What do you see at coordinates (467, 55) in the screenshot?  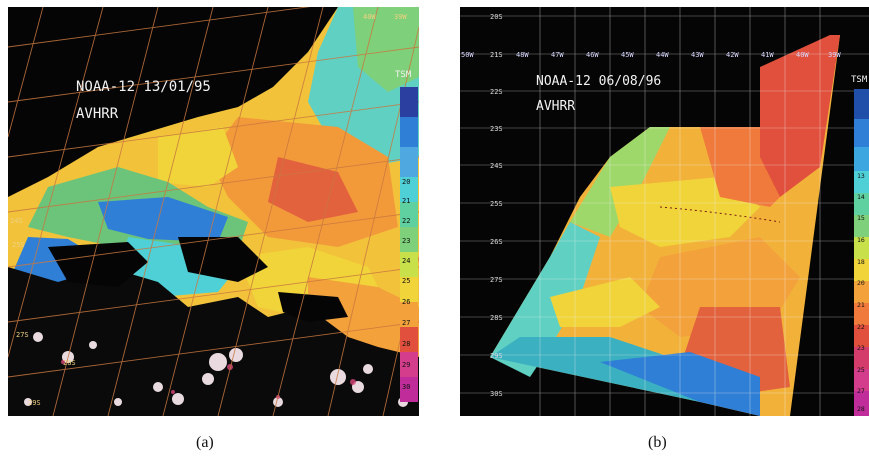 I see `lon-label: 50W` at bounding box center [467, 55].